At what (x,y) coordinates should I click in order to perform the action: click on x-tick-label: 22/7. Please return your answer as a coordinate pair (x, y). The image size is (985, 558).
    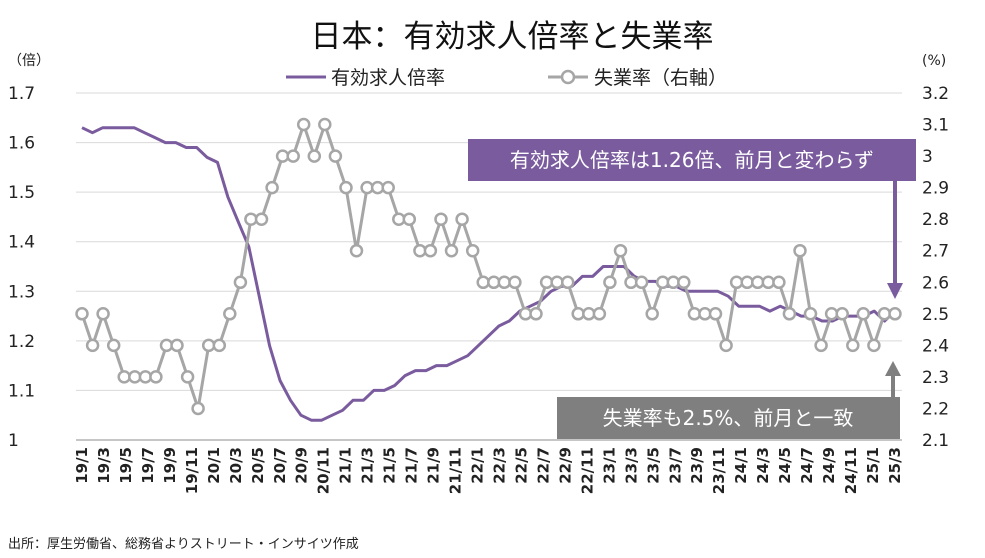
    Looking at the image, I should click on (543, 465).